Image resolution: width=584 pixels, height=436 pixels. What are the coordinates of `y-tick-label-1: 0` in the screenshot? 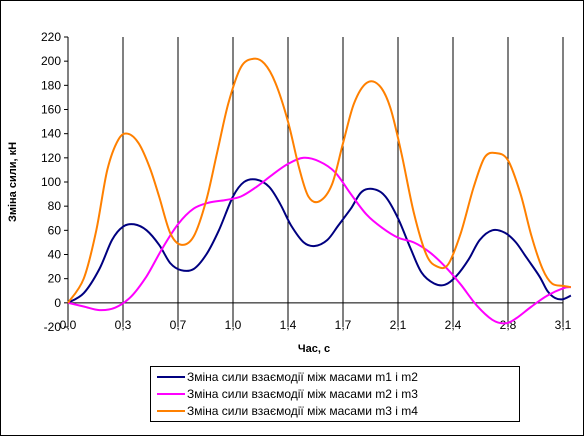 It's located at (57, 303).